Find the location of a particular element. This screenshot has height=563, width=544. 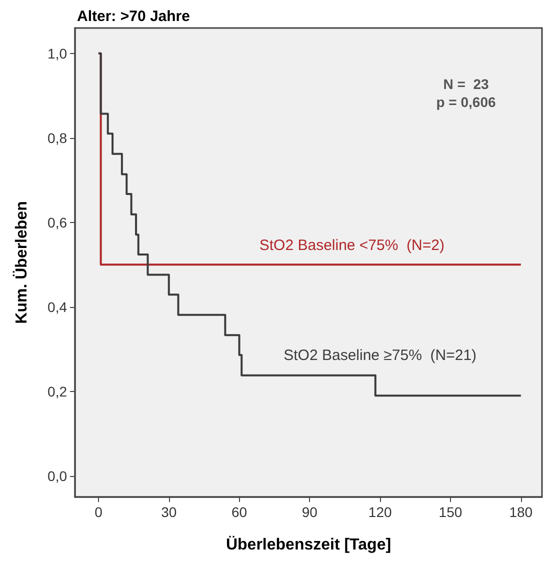

x-tick-label: 0 is located at coordinates (98, 512).